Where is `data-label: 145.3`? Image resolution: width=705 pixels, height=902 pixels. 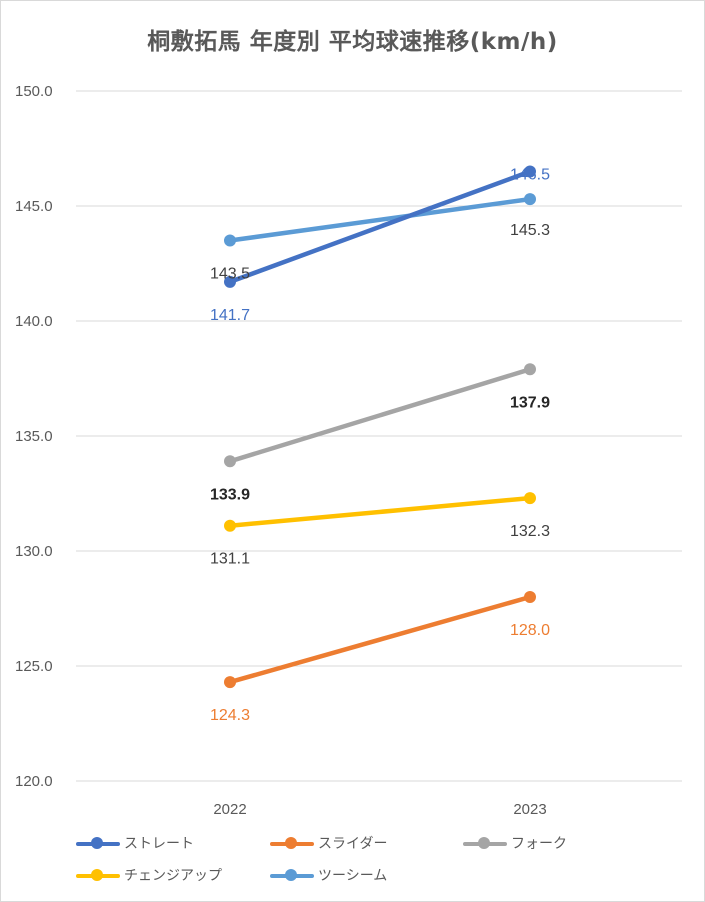
data-label: 145.3 is located at coordinates (530, 230).